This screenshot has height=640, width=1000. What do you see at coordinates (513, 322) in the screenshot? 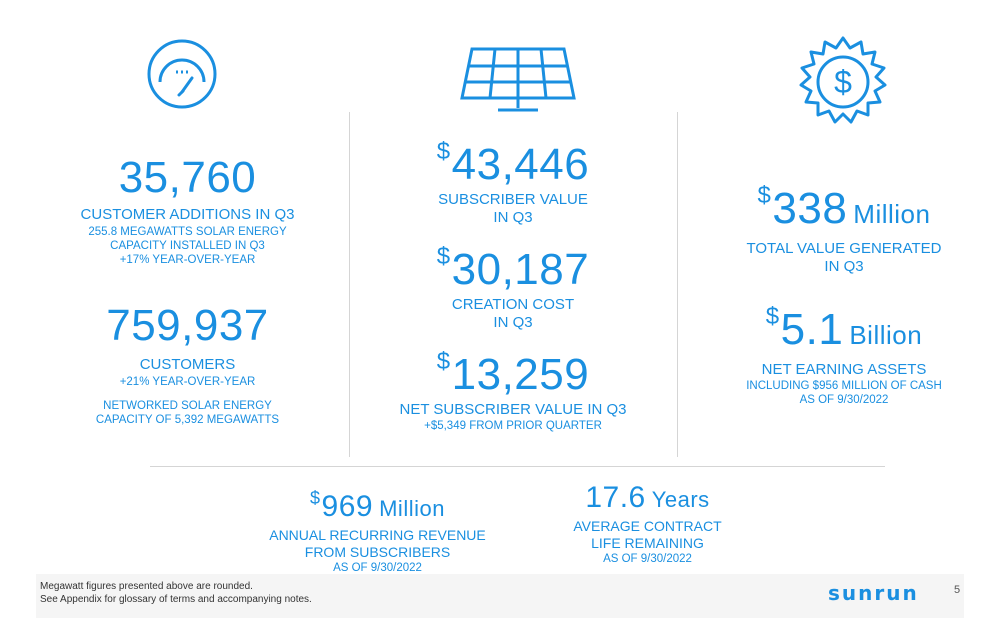
I see `creation-cost-label-line2: IN Q3` at bounding box center [513, 322].